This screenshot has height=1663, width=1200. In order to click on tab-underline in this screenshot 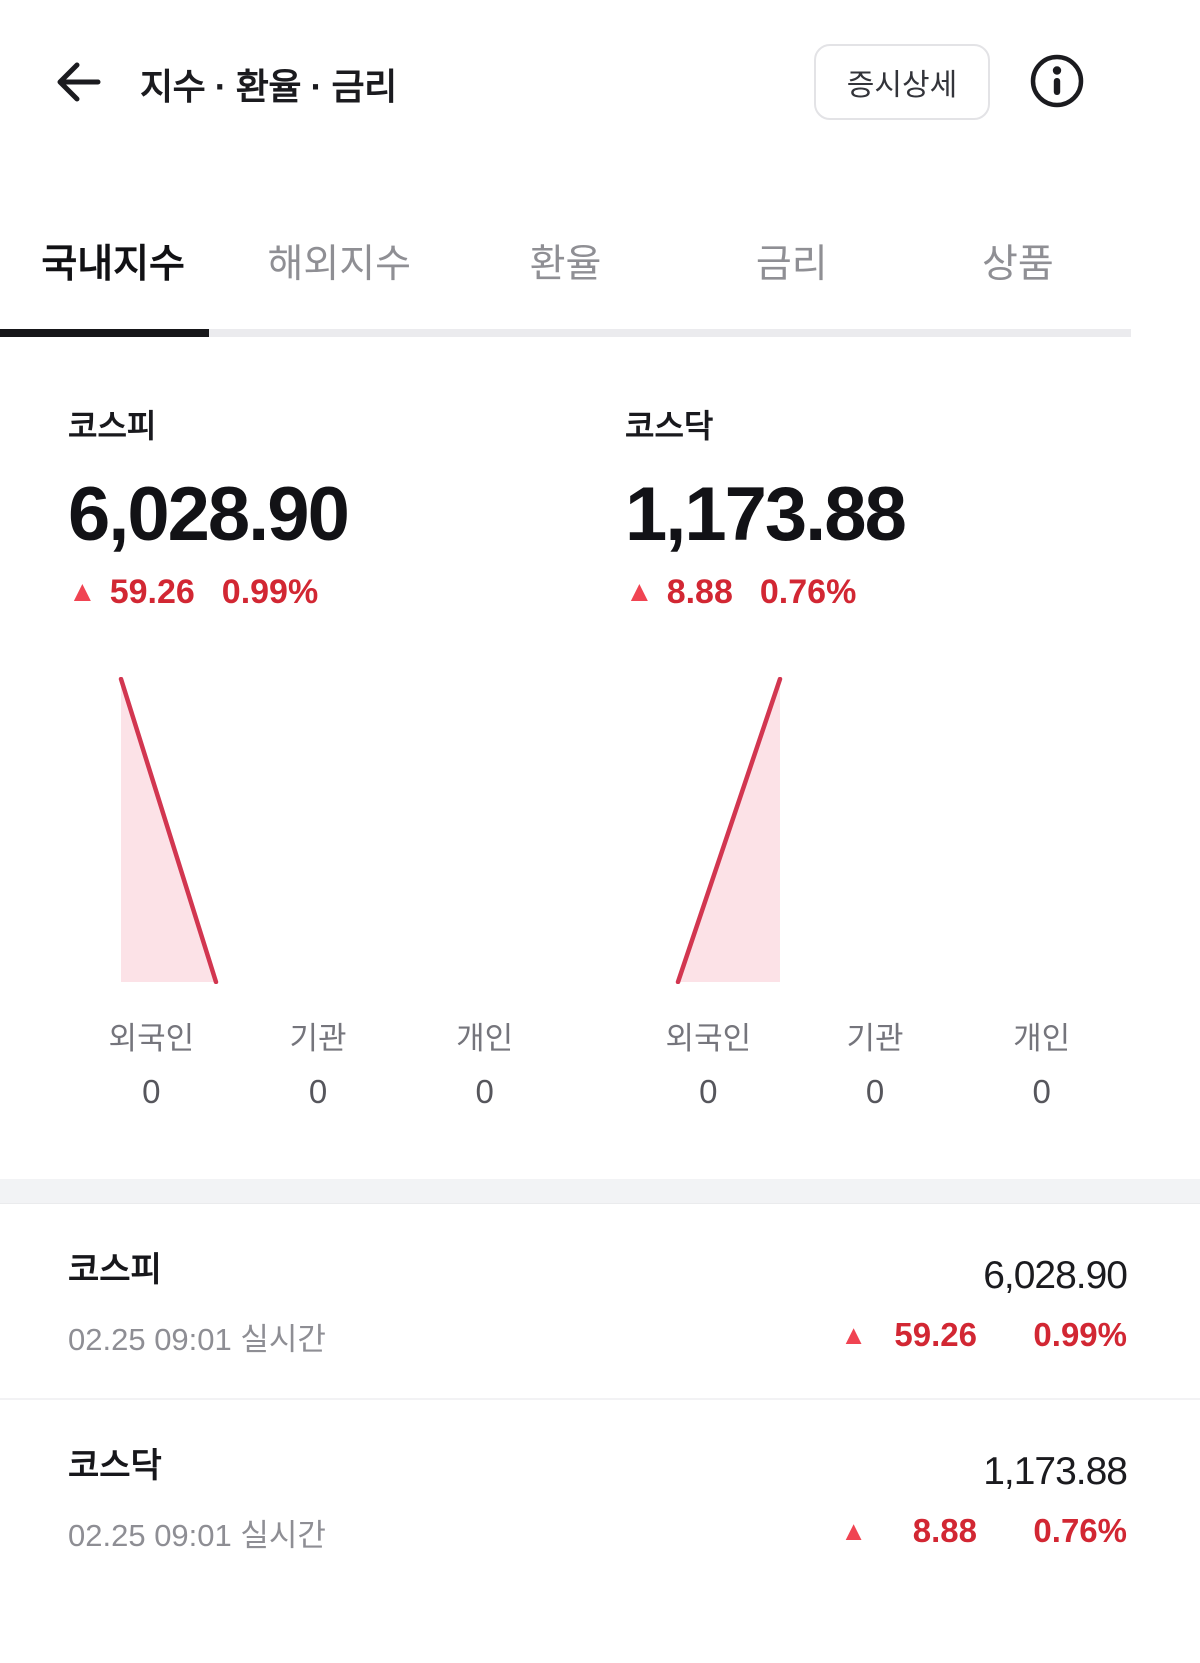, I will do `click(565, 333)`.